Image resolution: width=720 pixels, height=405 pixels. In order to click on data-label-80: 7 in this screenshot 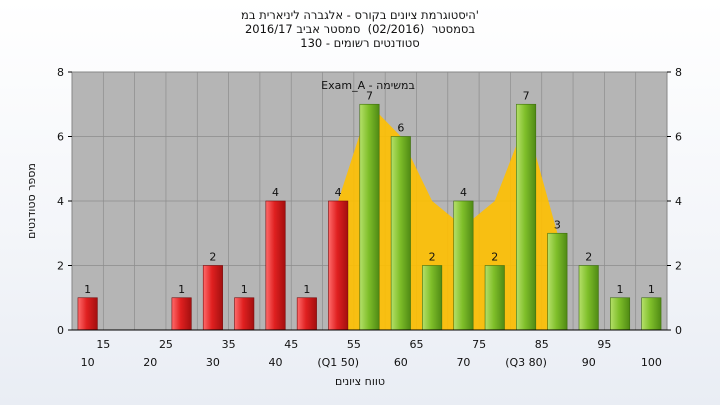, I will do `click(526, 95)`.